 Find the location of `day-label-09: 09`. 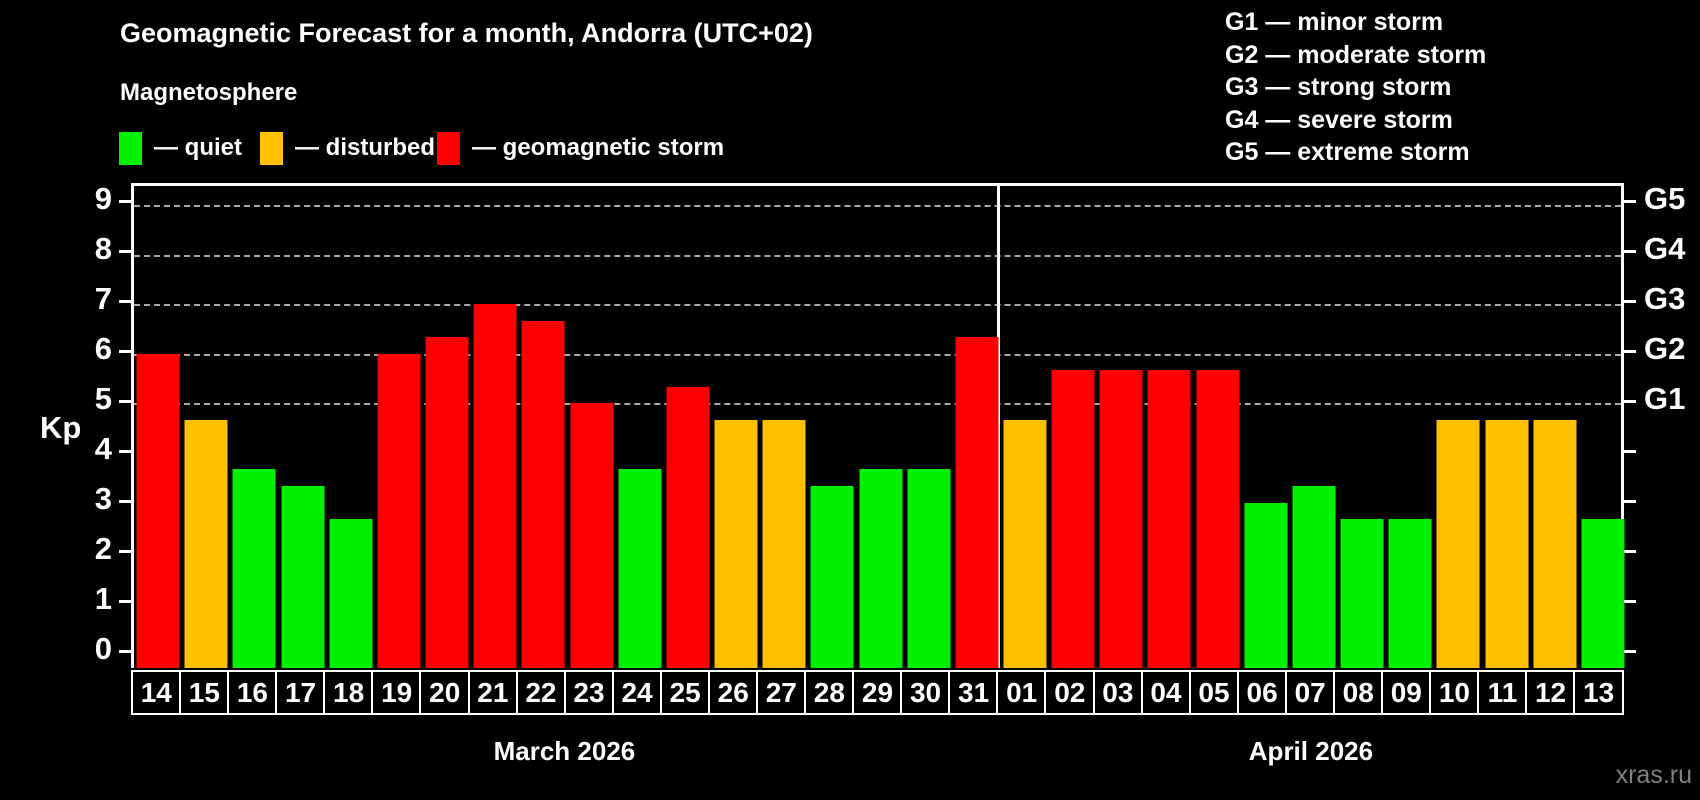

day-label-09: 09 is located at coordinates (1406, 692).